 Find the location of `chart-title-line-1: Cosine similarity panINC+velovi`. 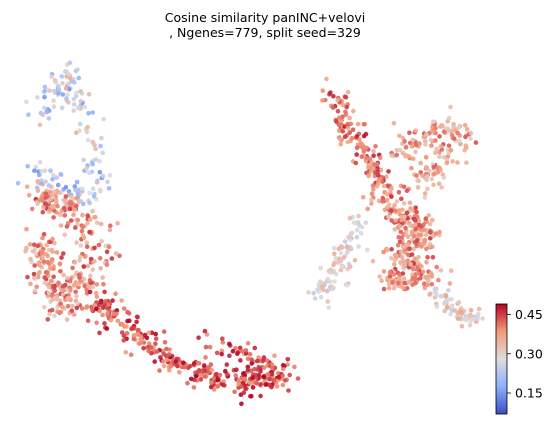

chart-title-line-1: Cosine similarity panINC+velovi is located at coordinates (265, 17).